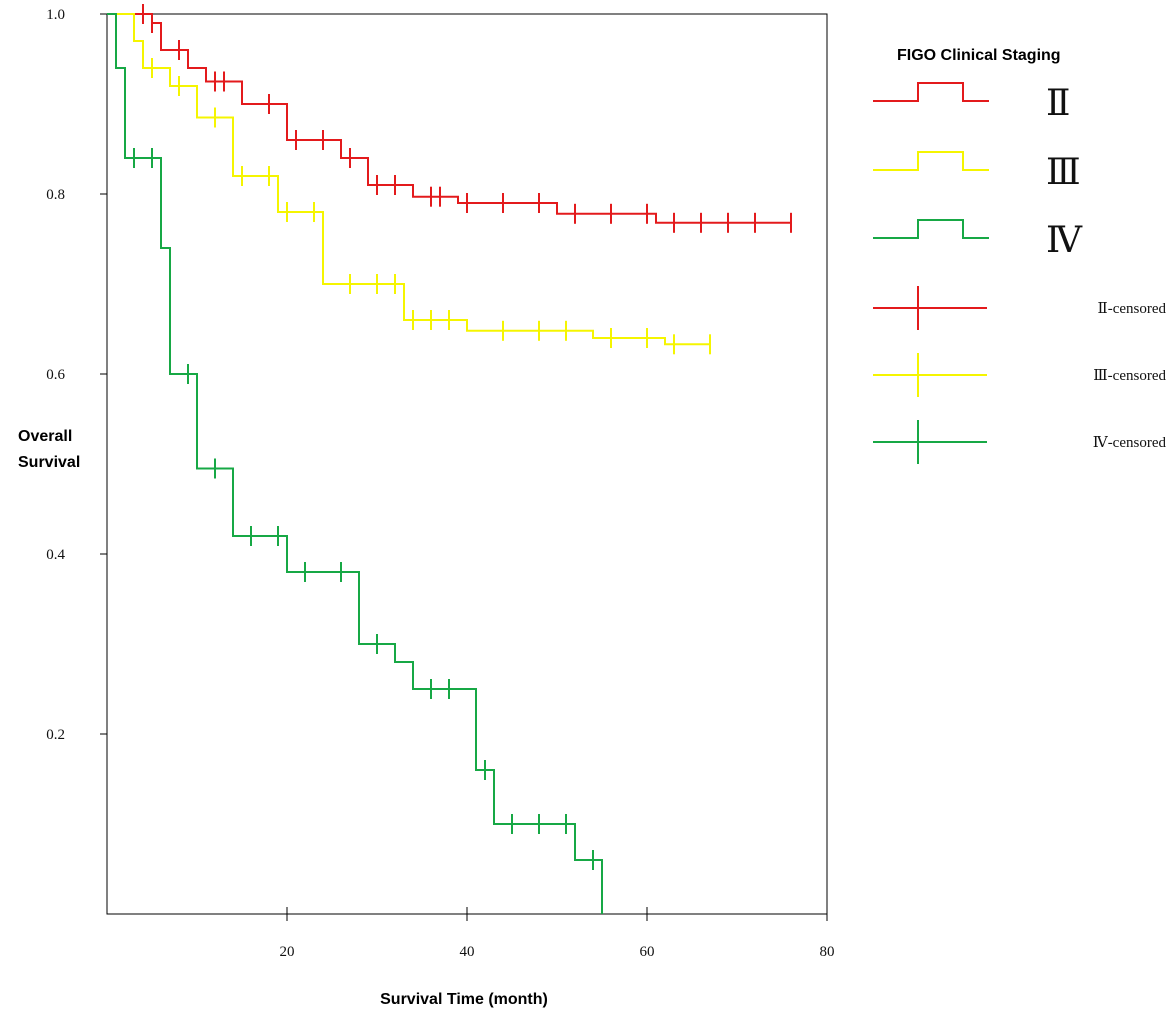  What do you see at coordinates (1132, 309) in the screenshot?
I see `legend-censor-label: Ⅱ-censored` at bounding box center [1132, 309].